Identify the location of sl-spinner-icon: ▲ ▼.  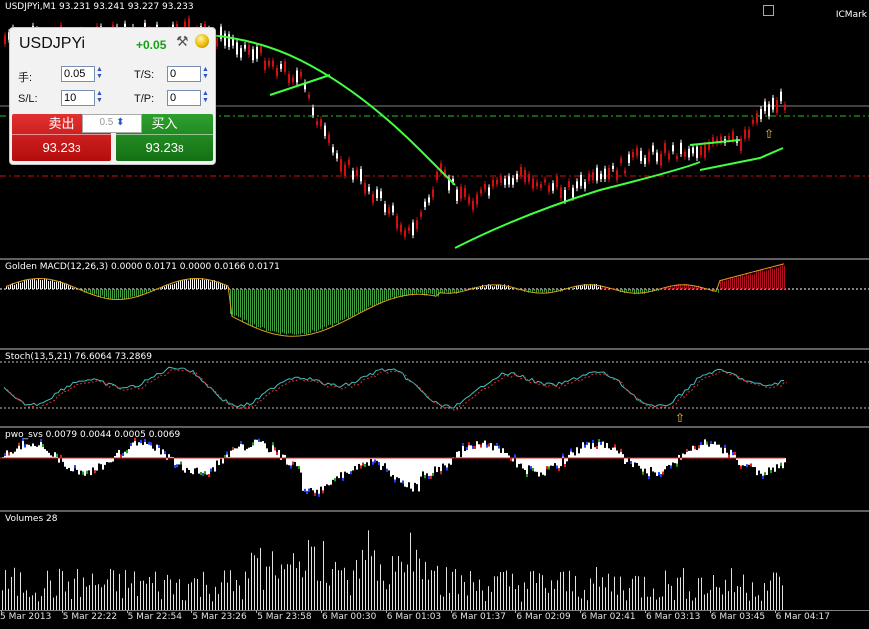
(99, 97).